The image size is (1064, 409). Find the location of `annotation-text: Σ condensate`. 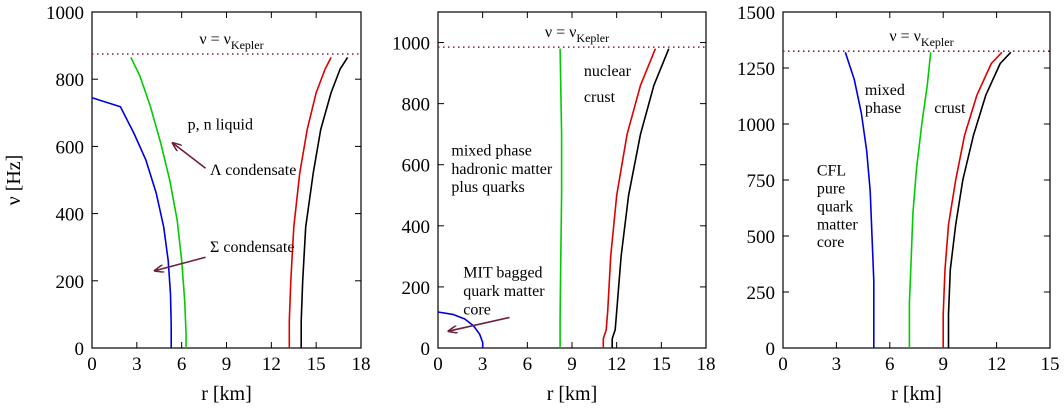

annotation-text: Σ condensate is located at coordinates (252, 247).